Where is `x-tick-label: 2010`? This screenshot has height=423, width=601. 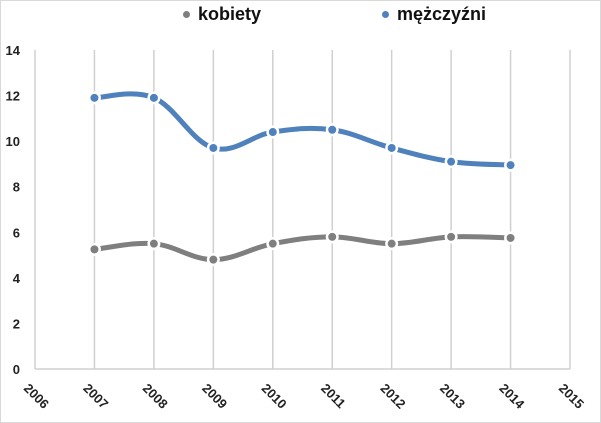 x-tick-label: 2010 is located at coordinates (274, 396).